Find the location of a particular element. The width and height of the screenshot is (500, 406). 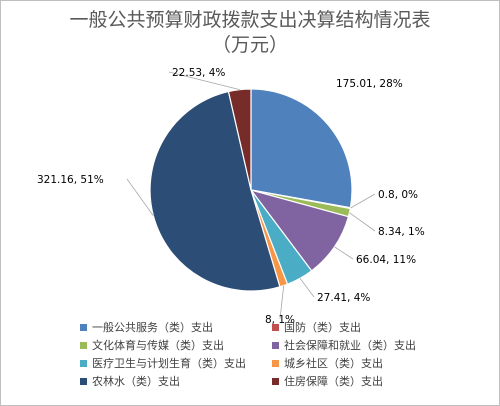

legend-label-0: 一般公共服务（类）支出 is located at coordinates (152, 327).